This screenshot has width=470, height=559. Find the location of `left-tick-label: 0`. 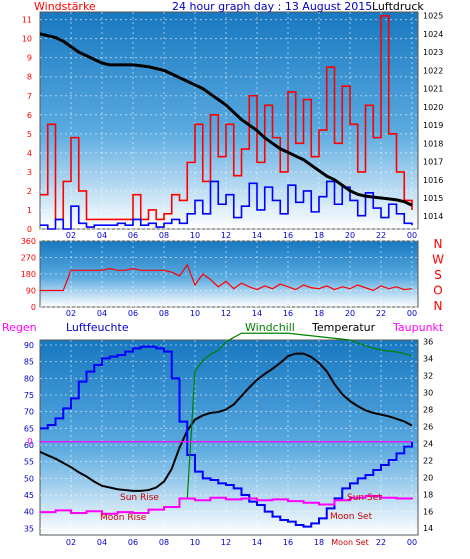

left-tick-label: 0 is located at coordinates (29, 229).